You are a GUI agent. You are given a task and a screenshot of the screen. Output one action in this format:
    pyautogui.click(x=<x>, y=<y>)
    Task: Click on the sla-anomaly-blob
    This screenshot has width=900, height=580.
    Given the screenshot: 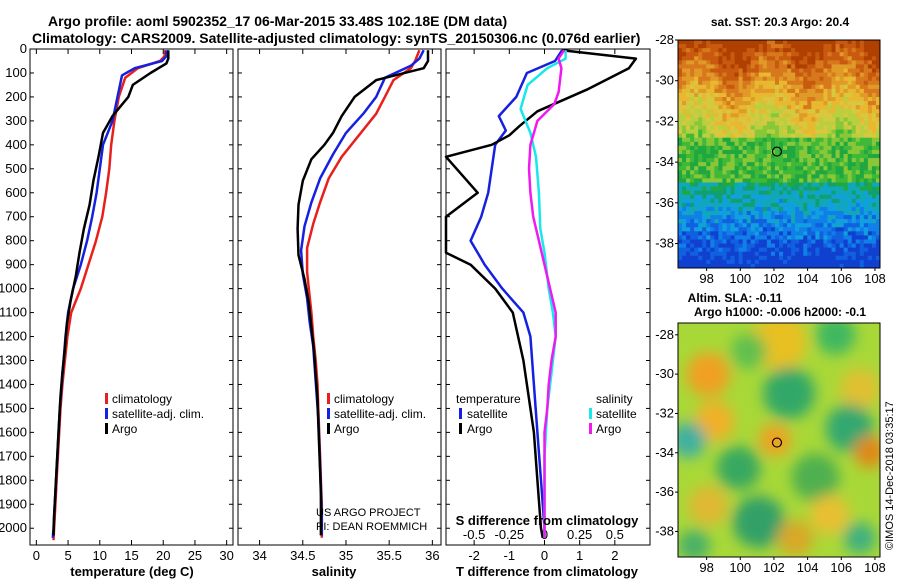 What is the action you would take?
    pyautogui.click(x=708, y=374)
    